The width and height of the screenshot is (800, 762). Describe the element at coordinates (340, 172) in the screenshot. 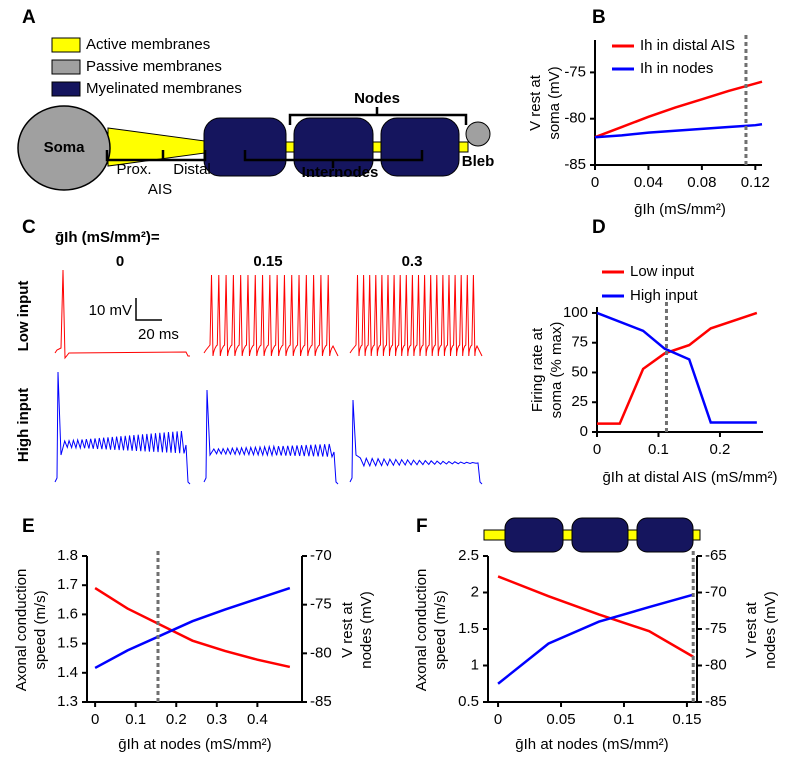

I see `diagram-label: Internodes` at that location.